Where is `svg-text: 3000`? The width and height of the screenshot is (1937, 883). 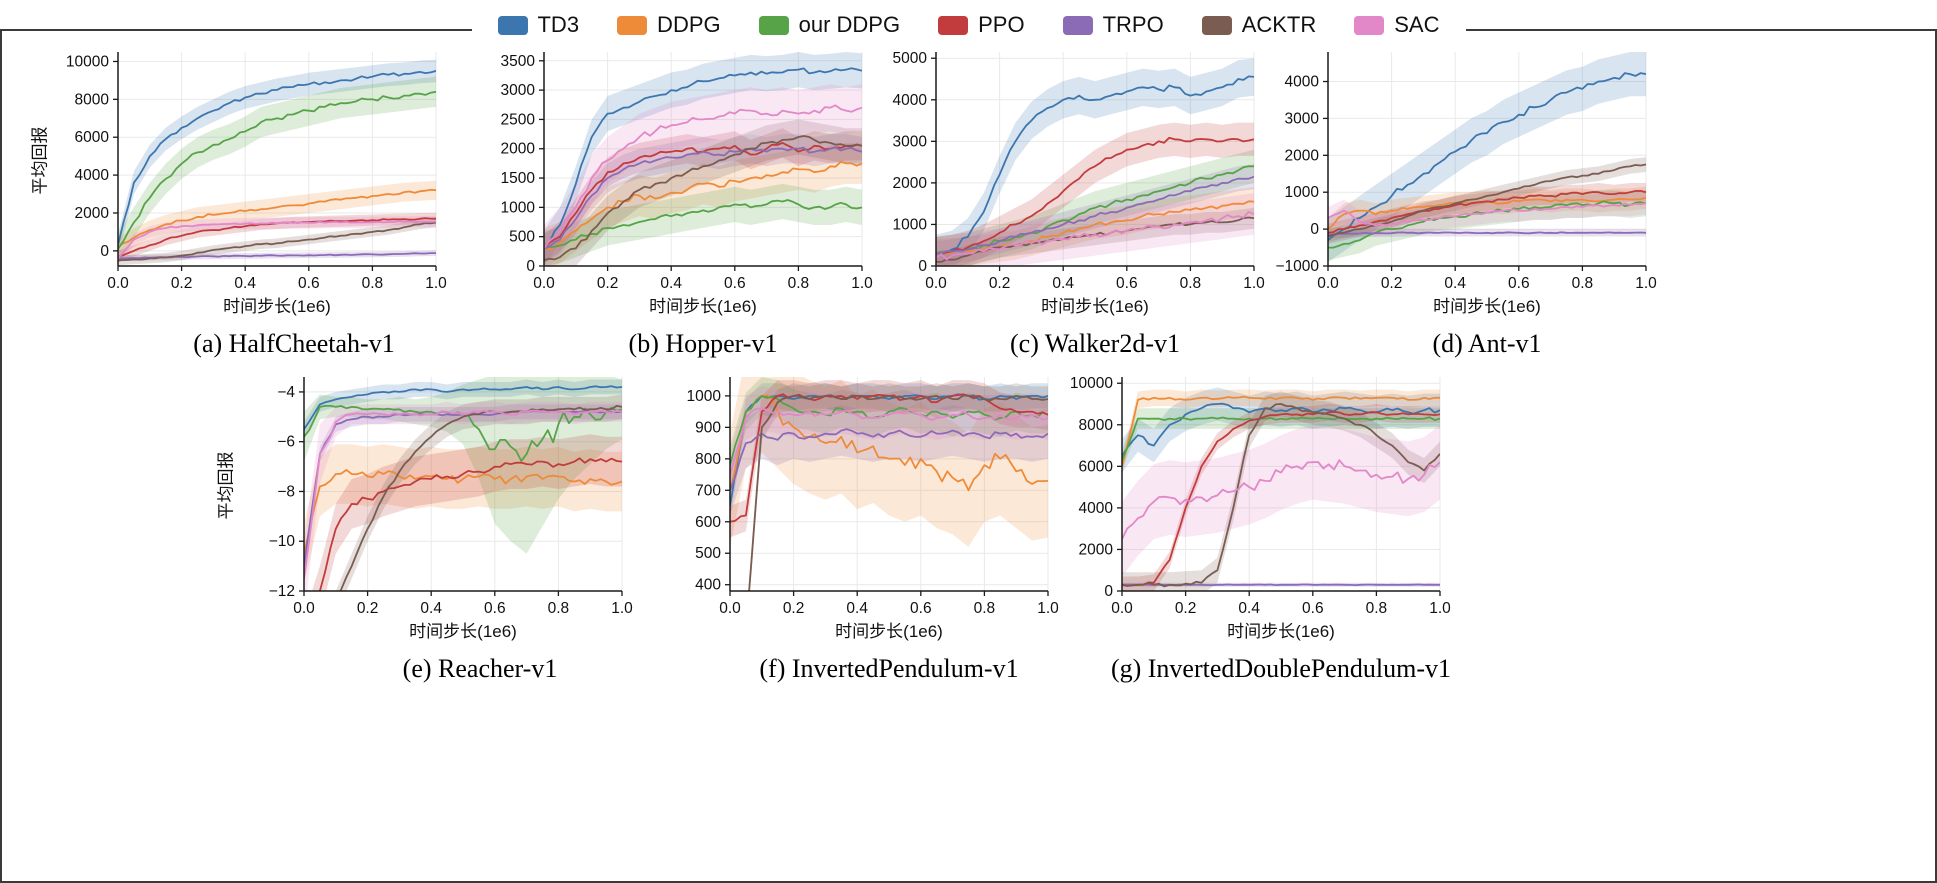 svg-text: 3000 is located at coordinates (1302, 118).